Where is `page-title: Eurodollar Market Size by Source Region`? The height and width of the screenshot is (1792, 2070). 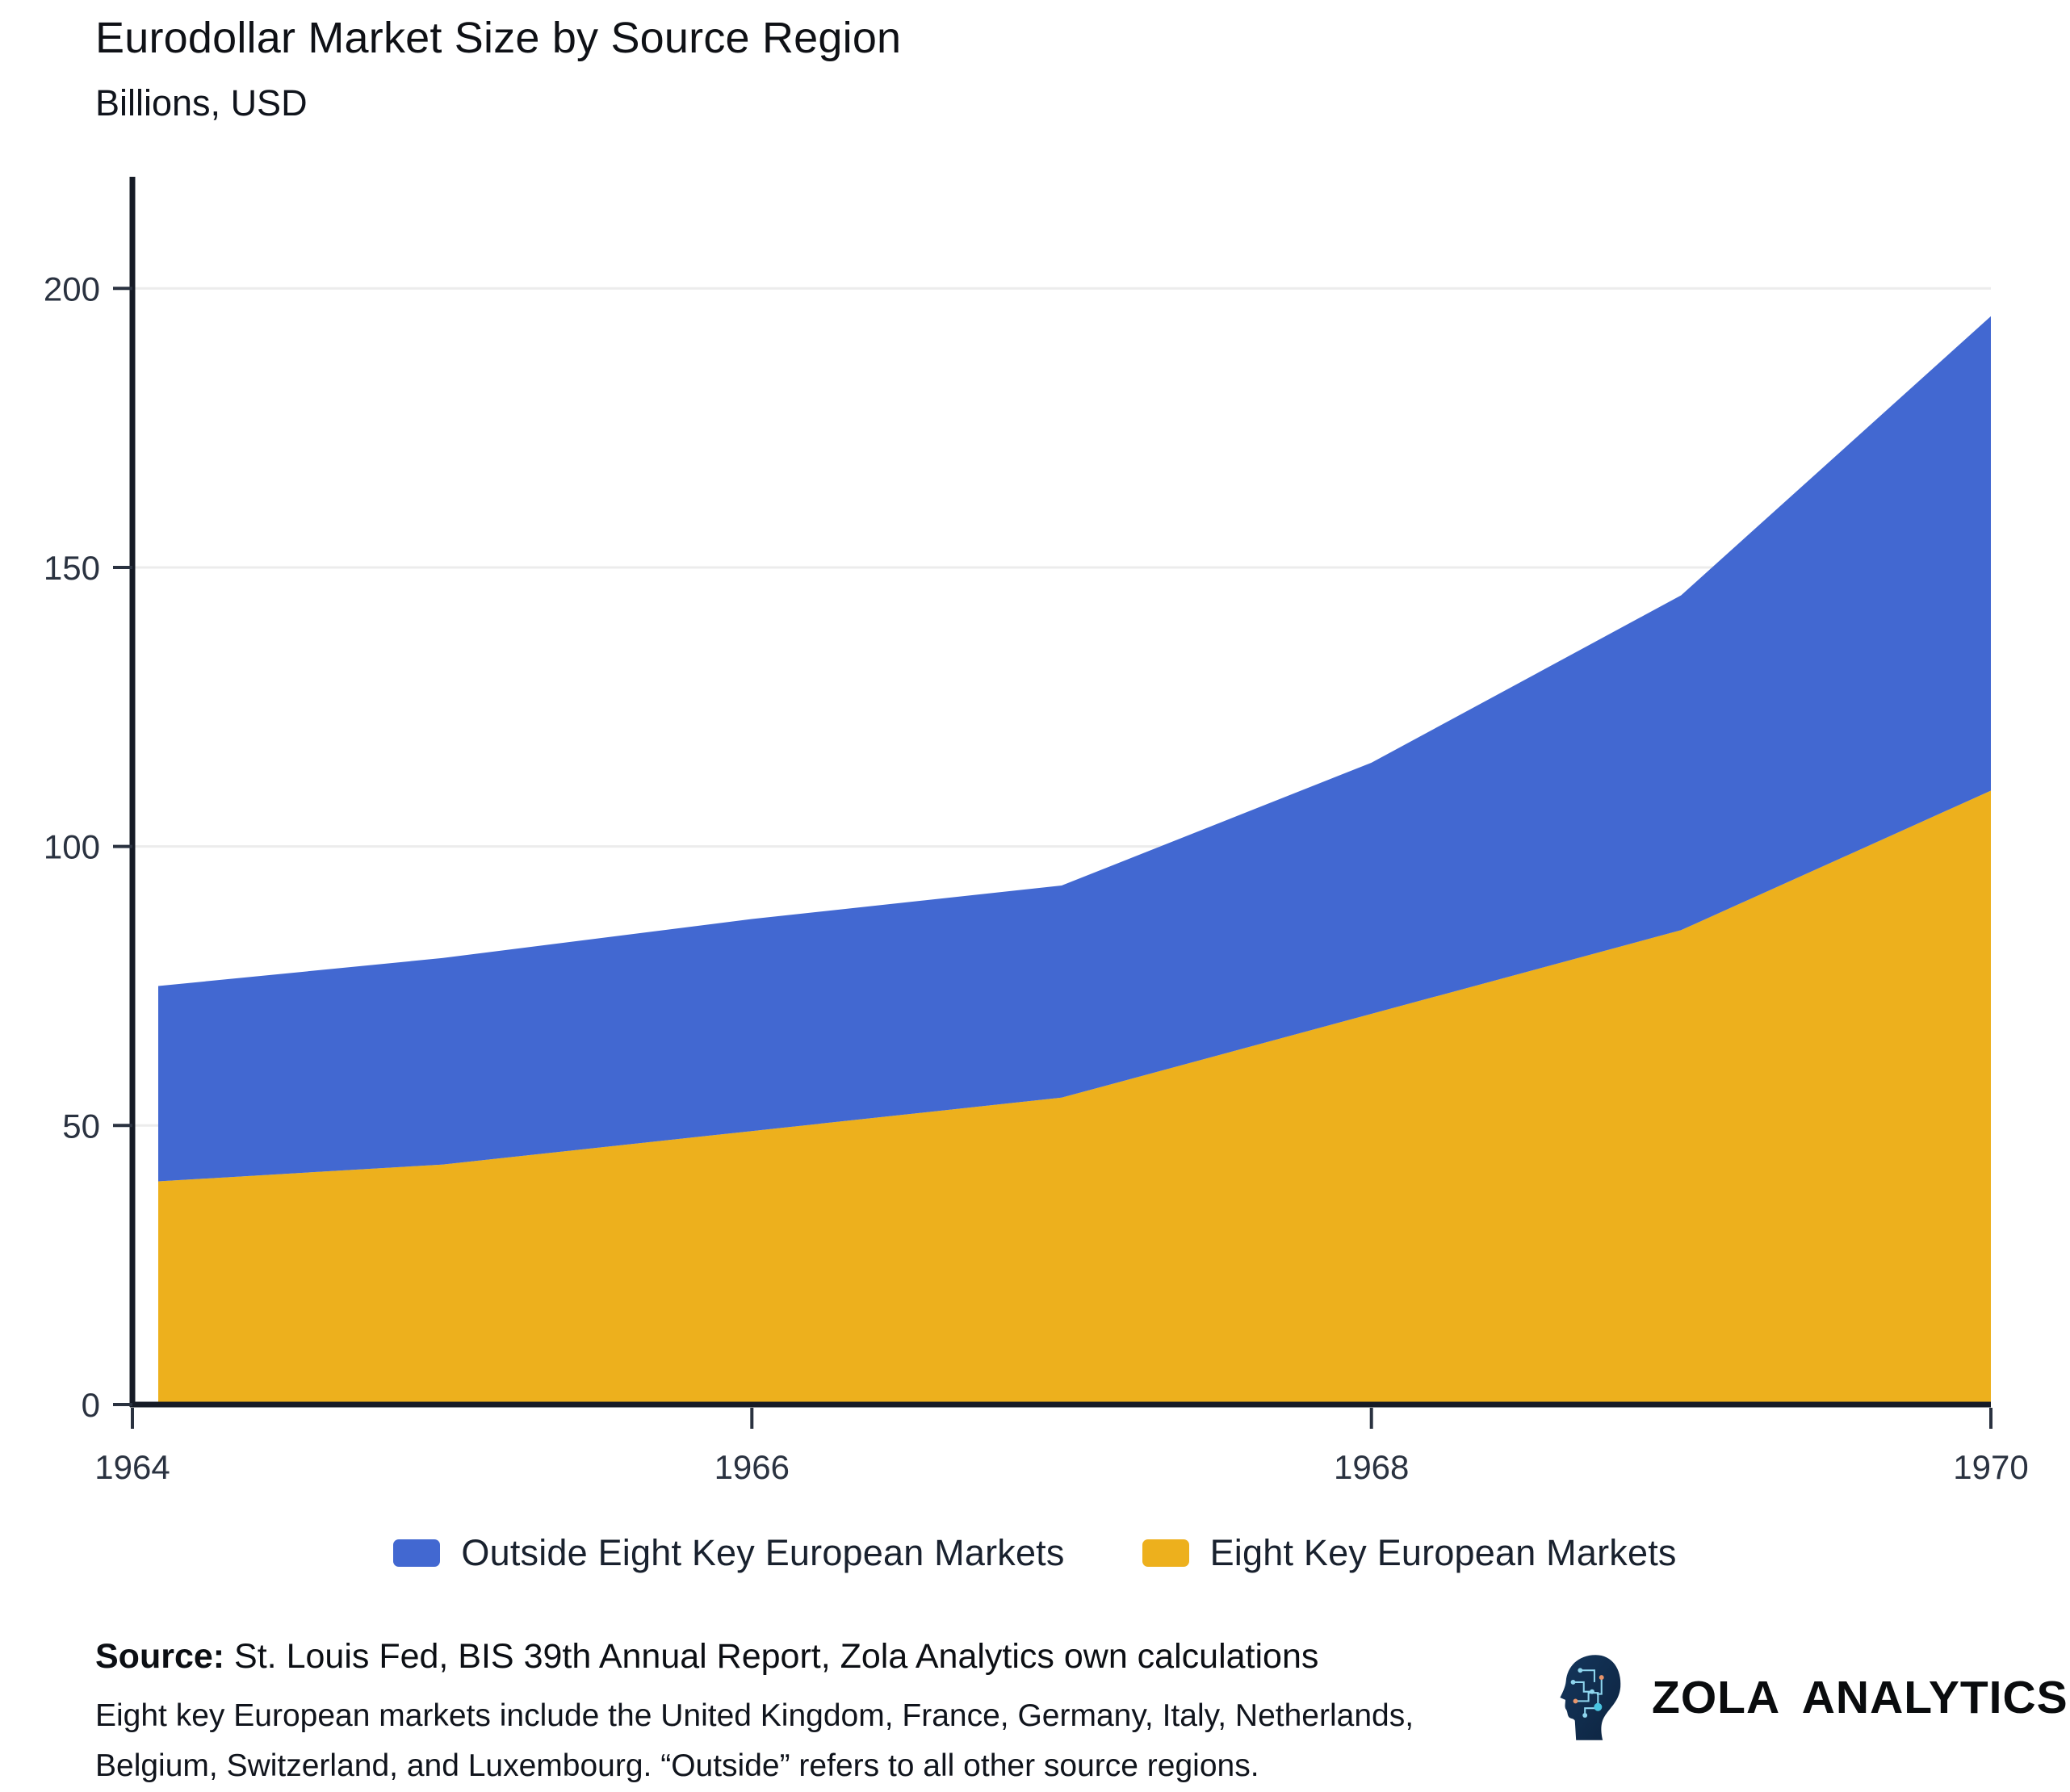 page-title: Eurodollar Market Size by Source Region is located at coordinates (498, 38).